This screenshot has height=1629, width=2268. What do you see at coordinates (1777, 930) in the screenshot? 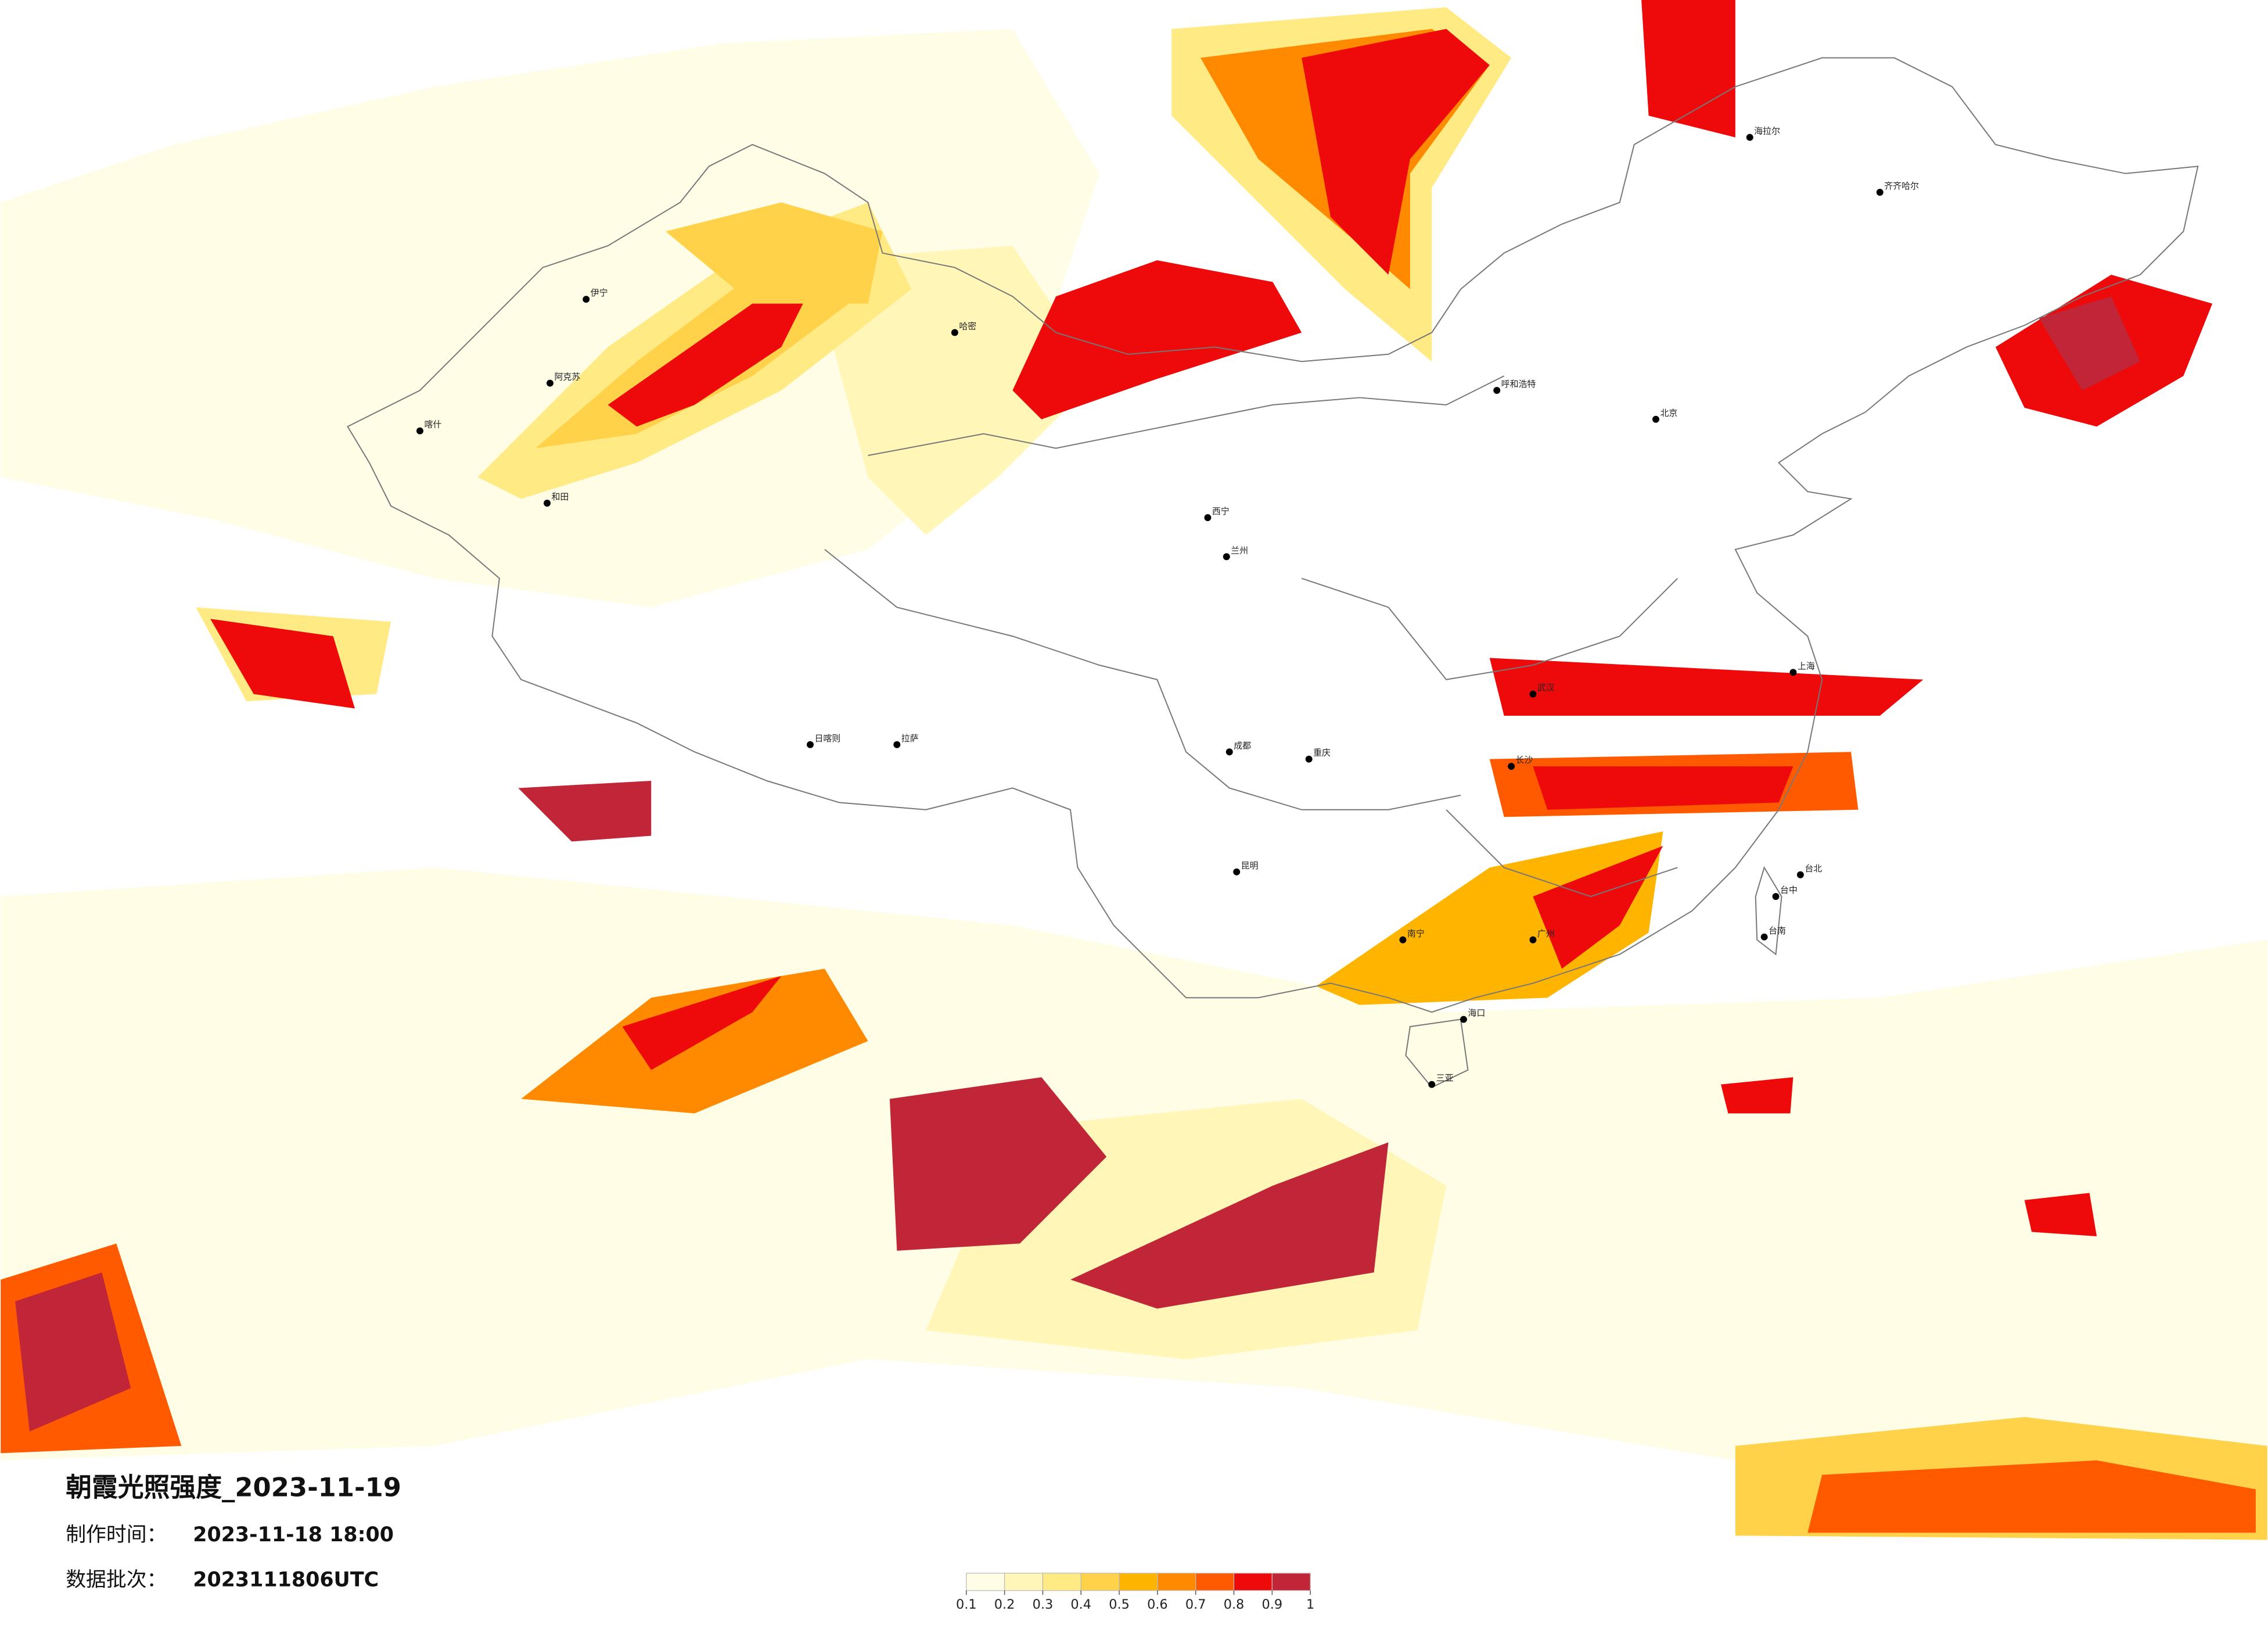
I see `city-label: 台南` at bounding box center [1777, 930].